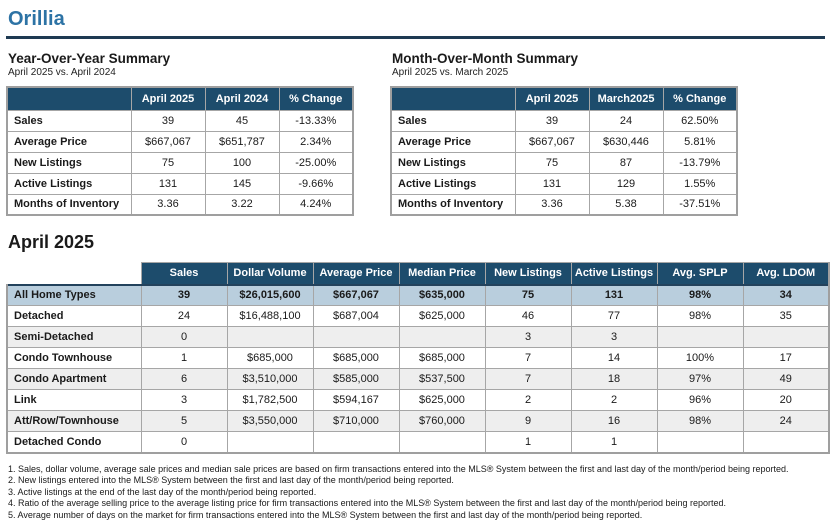 This screenshot has width=831, height=524. What do you see at coordinates (786, 316) in the screenshot?
I see `cell-value: 35` at bounding box center [786, 316].